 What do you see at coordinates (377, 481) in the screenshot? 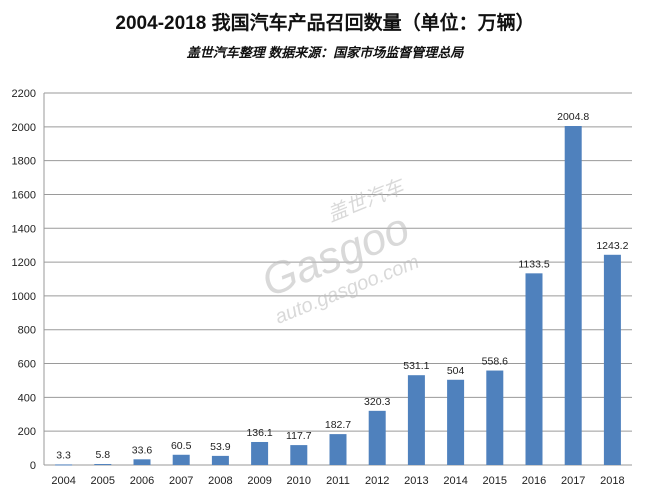
I see `x-tick-label: 2012` at bounding box center [377, 481].